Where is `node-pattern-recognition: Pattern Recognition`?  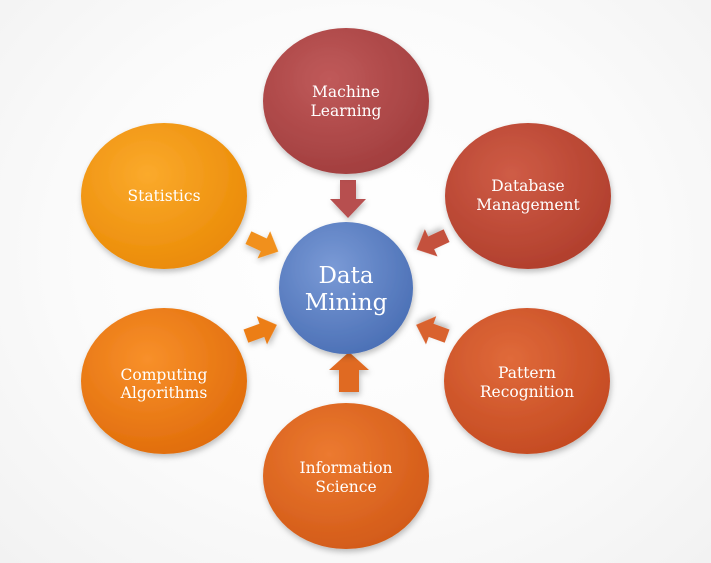
node-pattern-recognition: Pattern Recognition is located at coordinates (527, 381).